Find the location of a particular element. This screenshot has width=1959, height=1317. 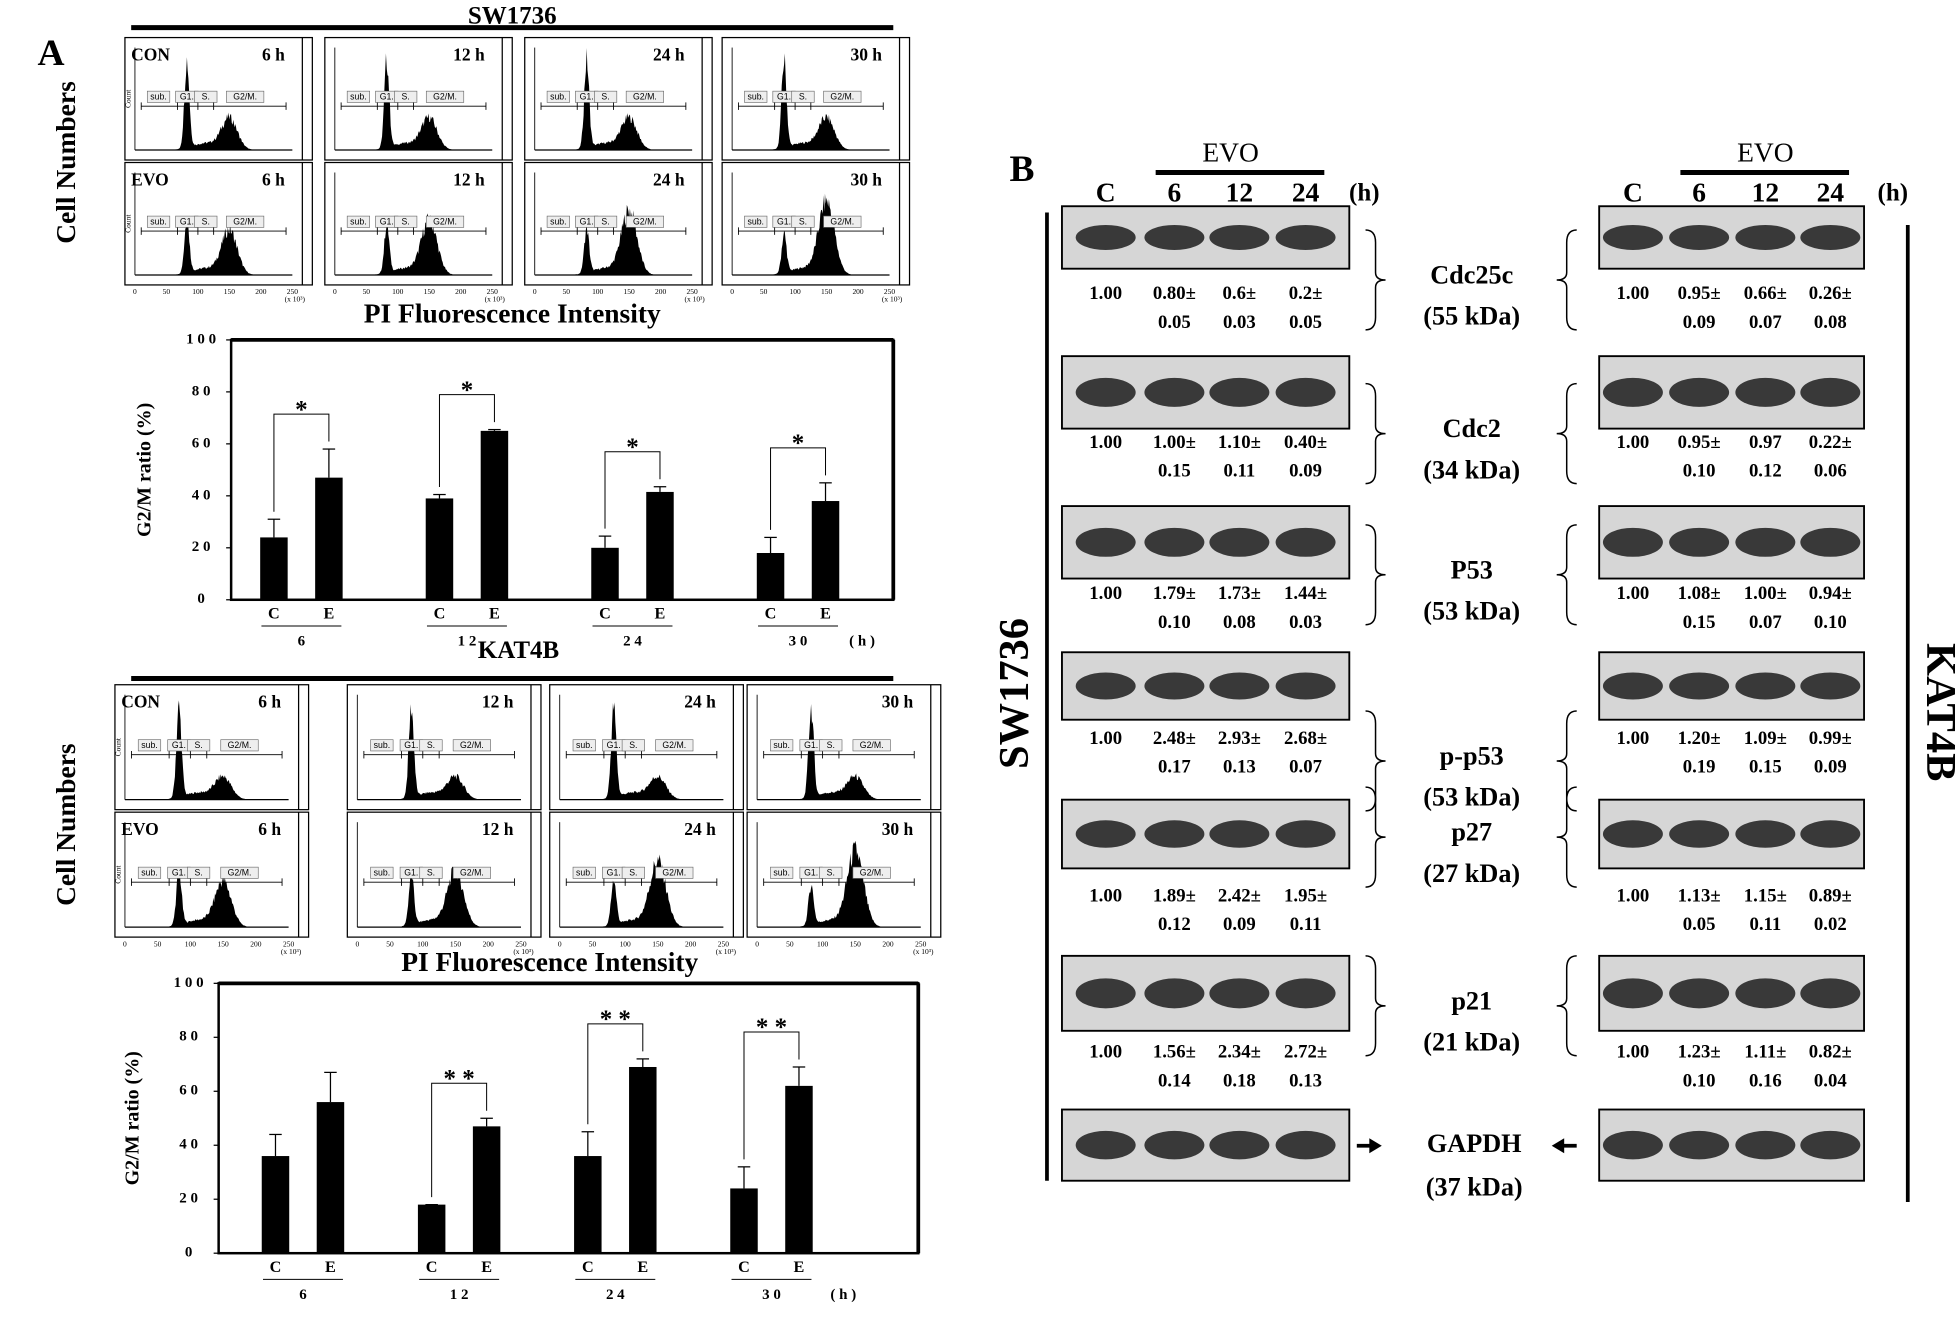

y-tick-label: 8 0 is located at coordinates (201, 391).